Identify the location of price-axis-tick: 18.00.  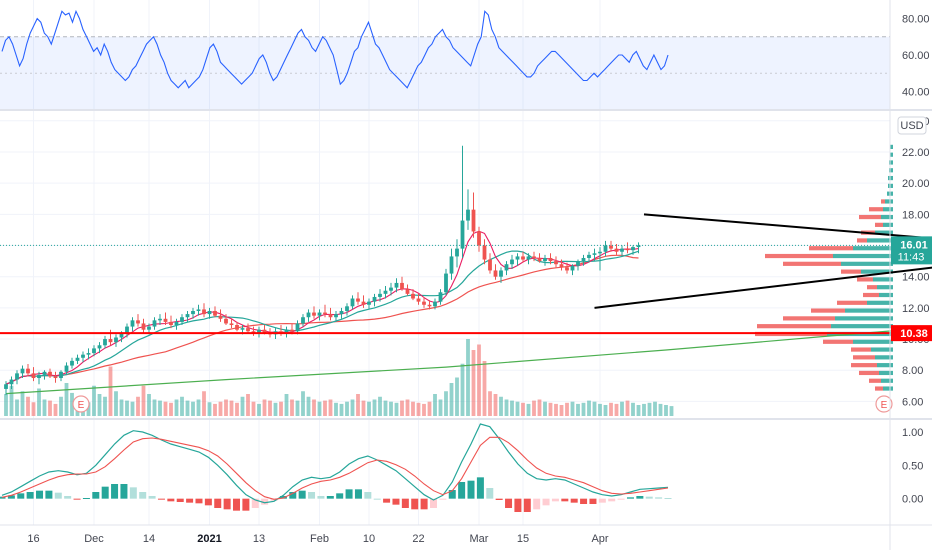
(916, 215).